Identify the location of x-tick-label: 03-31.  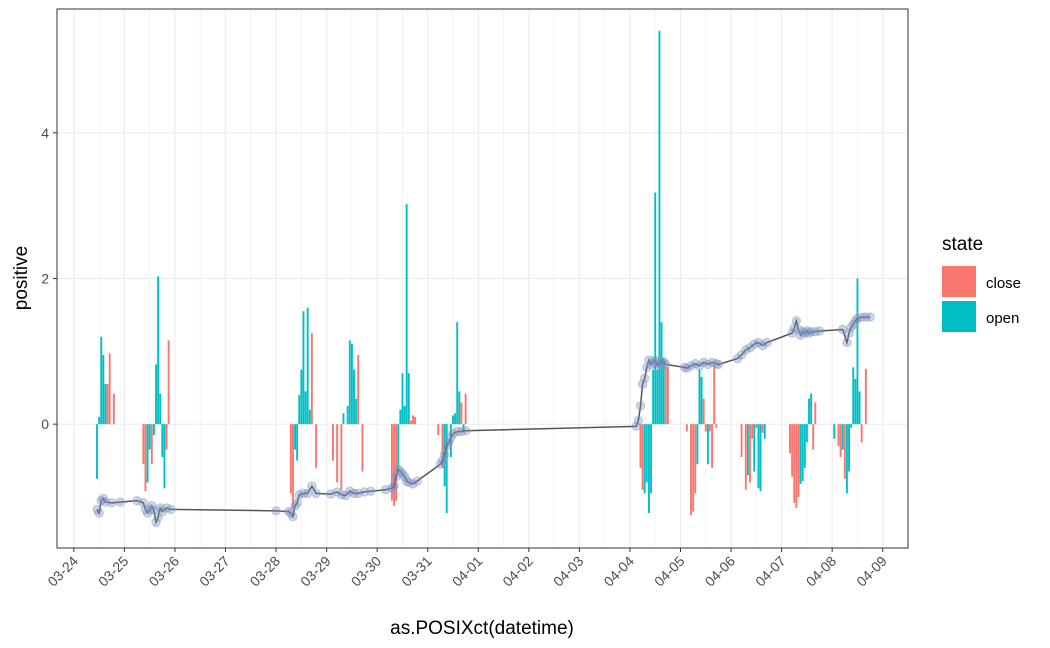
(416, 571).